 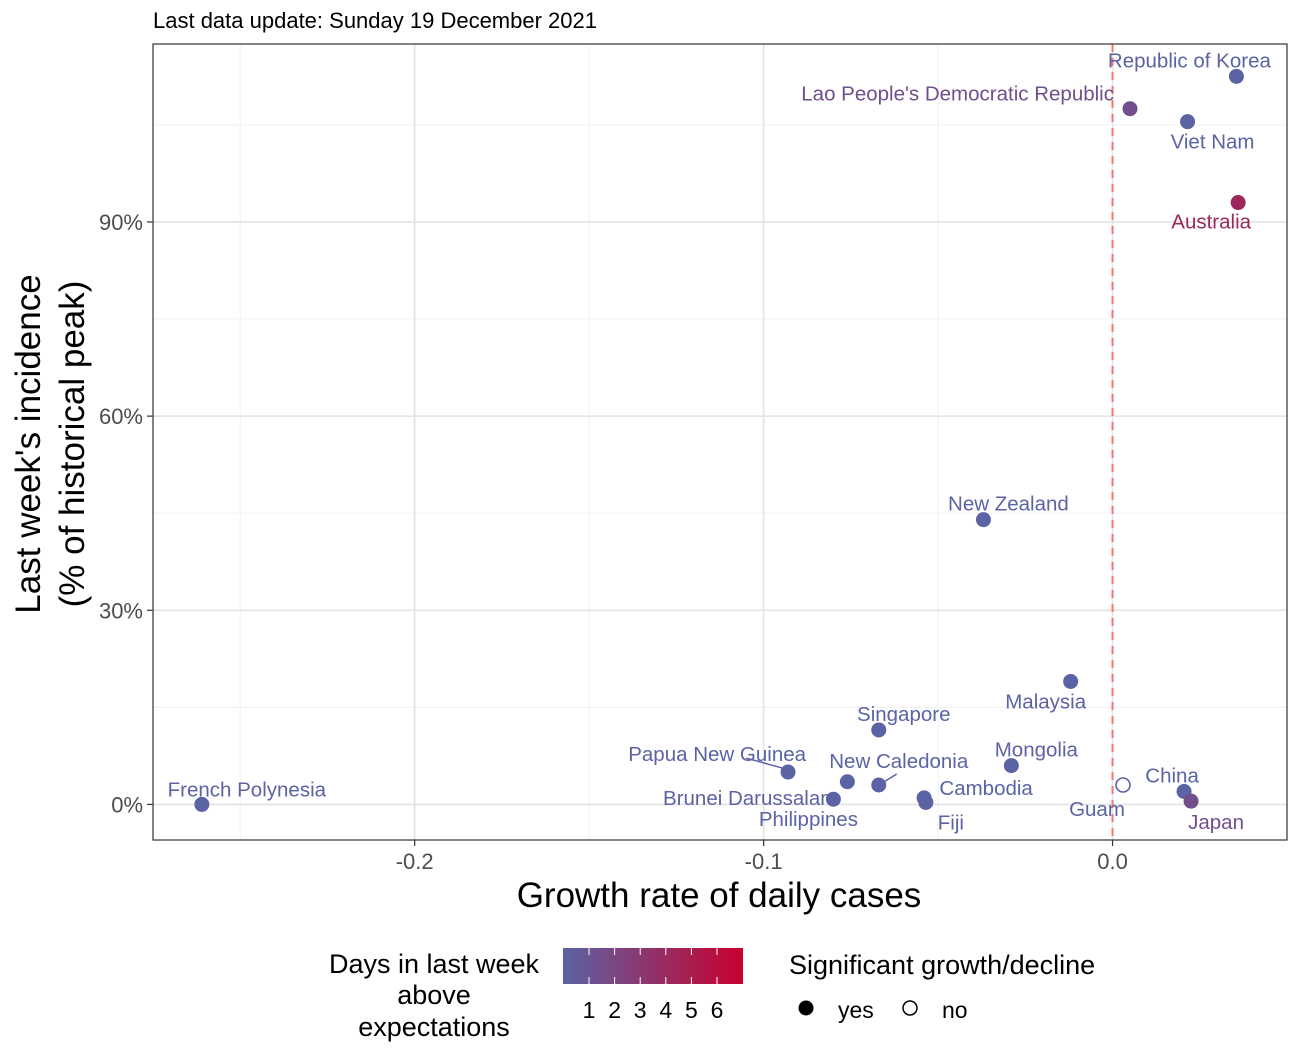 What do you see at coordinates (766, 763) in the screenshot?
I see `leader-papua-new-guinea` at bounding box center [766, 763].